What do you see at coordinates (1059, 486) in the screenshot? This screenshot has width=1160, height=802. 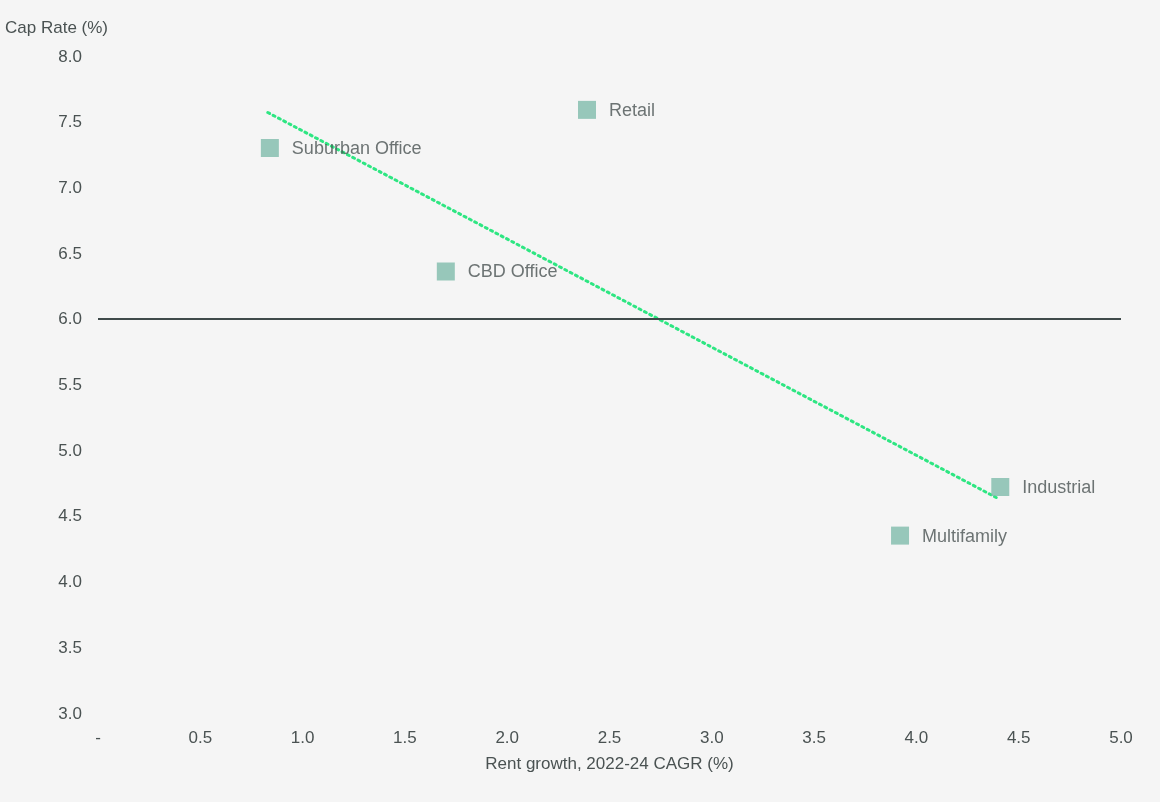 I see `annotation: Industrial` at bounding box center [1059, 486].